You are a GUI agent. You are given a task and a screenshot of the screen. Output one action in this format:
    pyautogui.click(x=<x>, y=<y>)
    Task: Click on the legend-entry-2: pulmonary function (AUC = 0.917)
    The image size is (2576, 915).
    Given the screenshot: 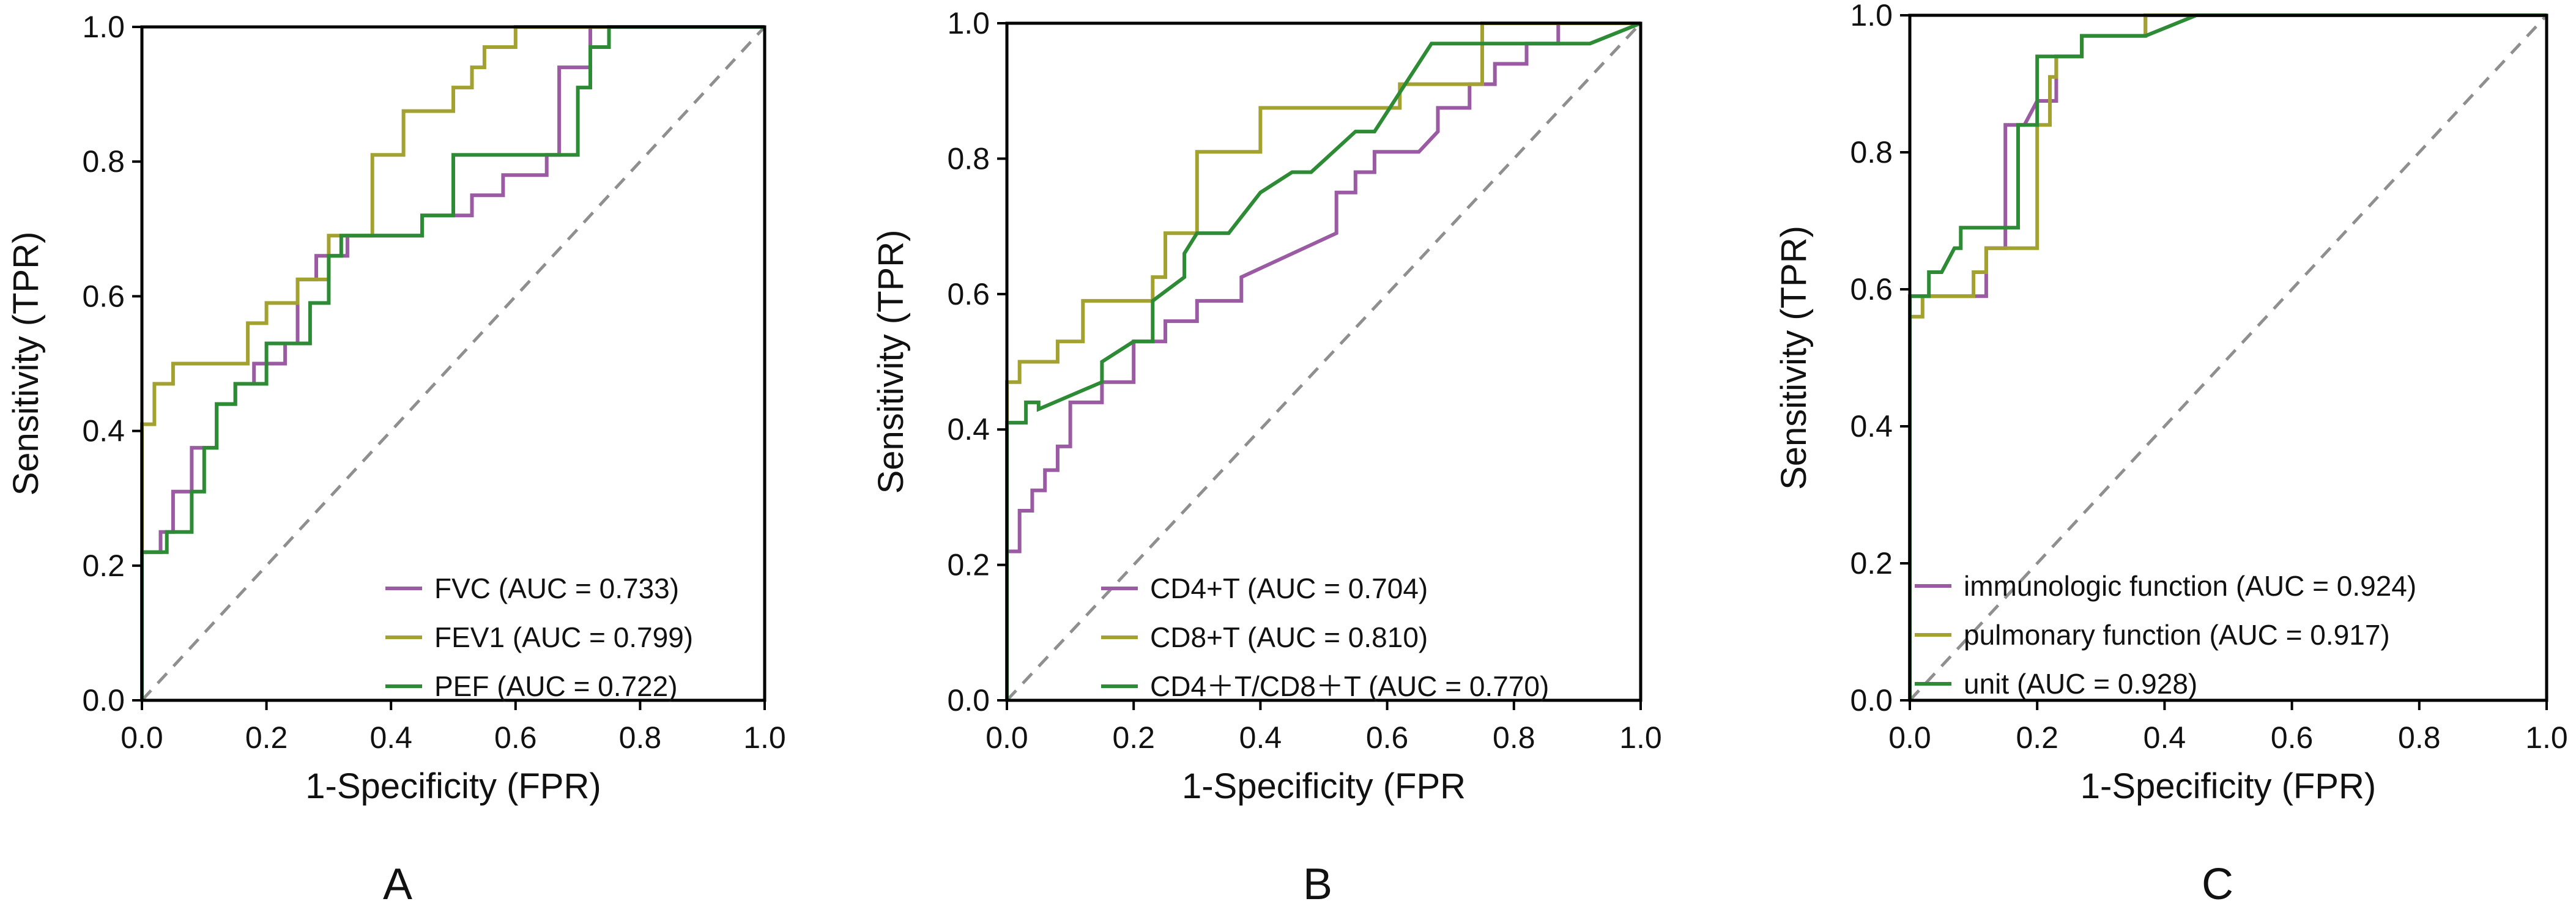 What is the action you would take?
    pyautogui.click(x=2177, y=635)
    